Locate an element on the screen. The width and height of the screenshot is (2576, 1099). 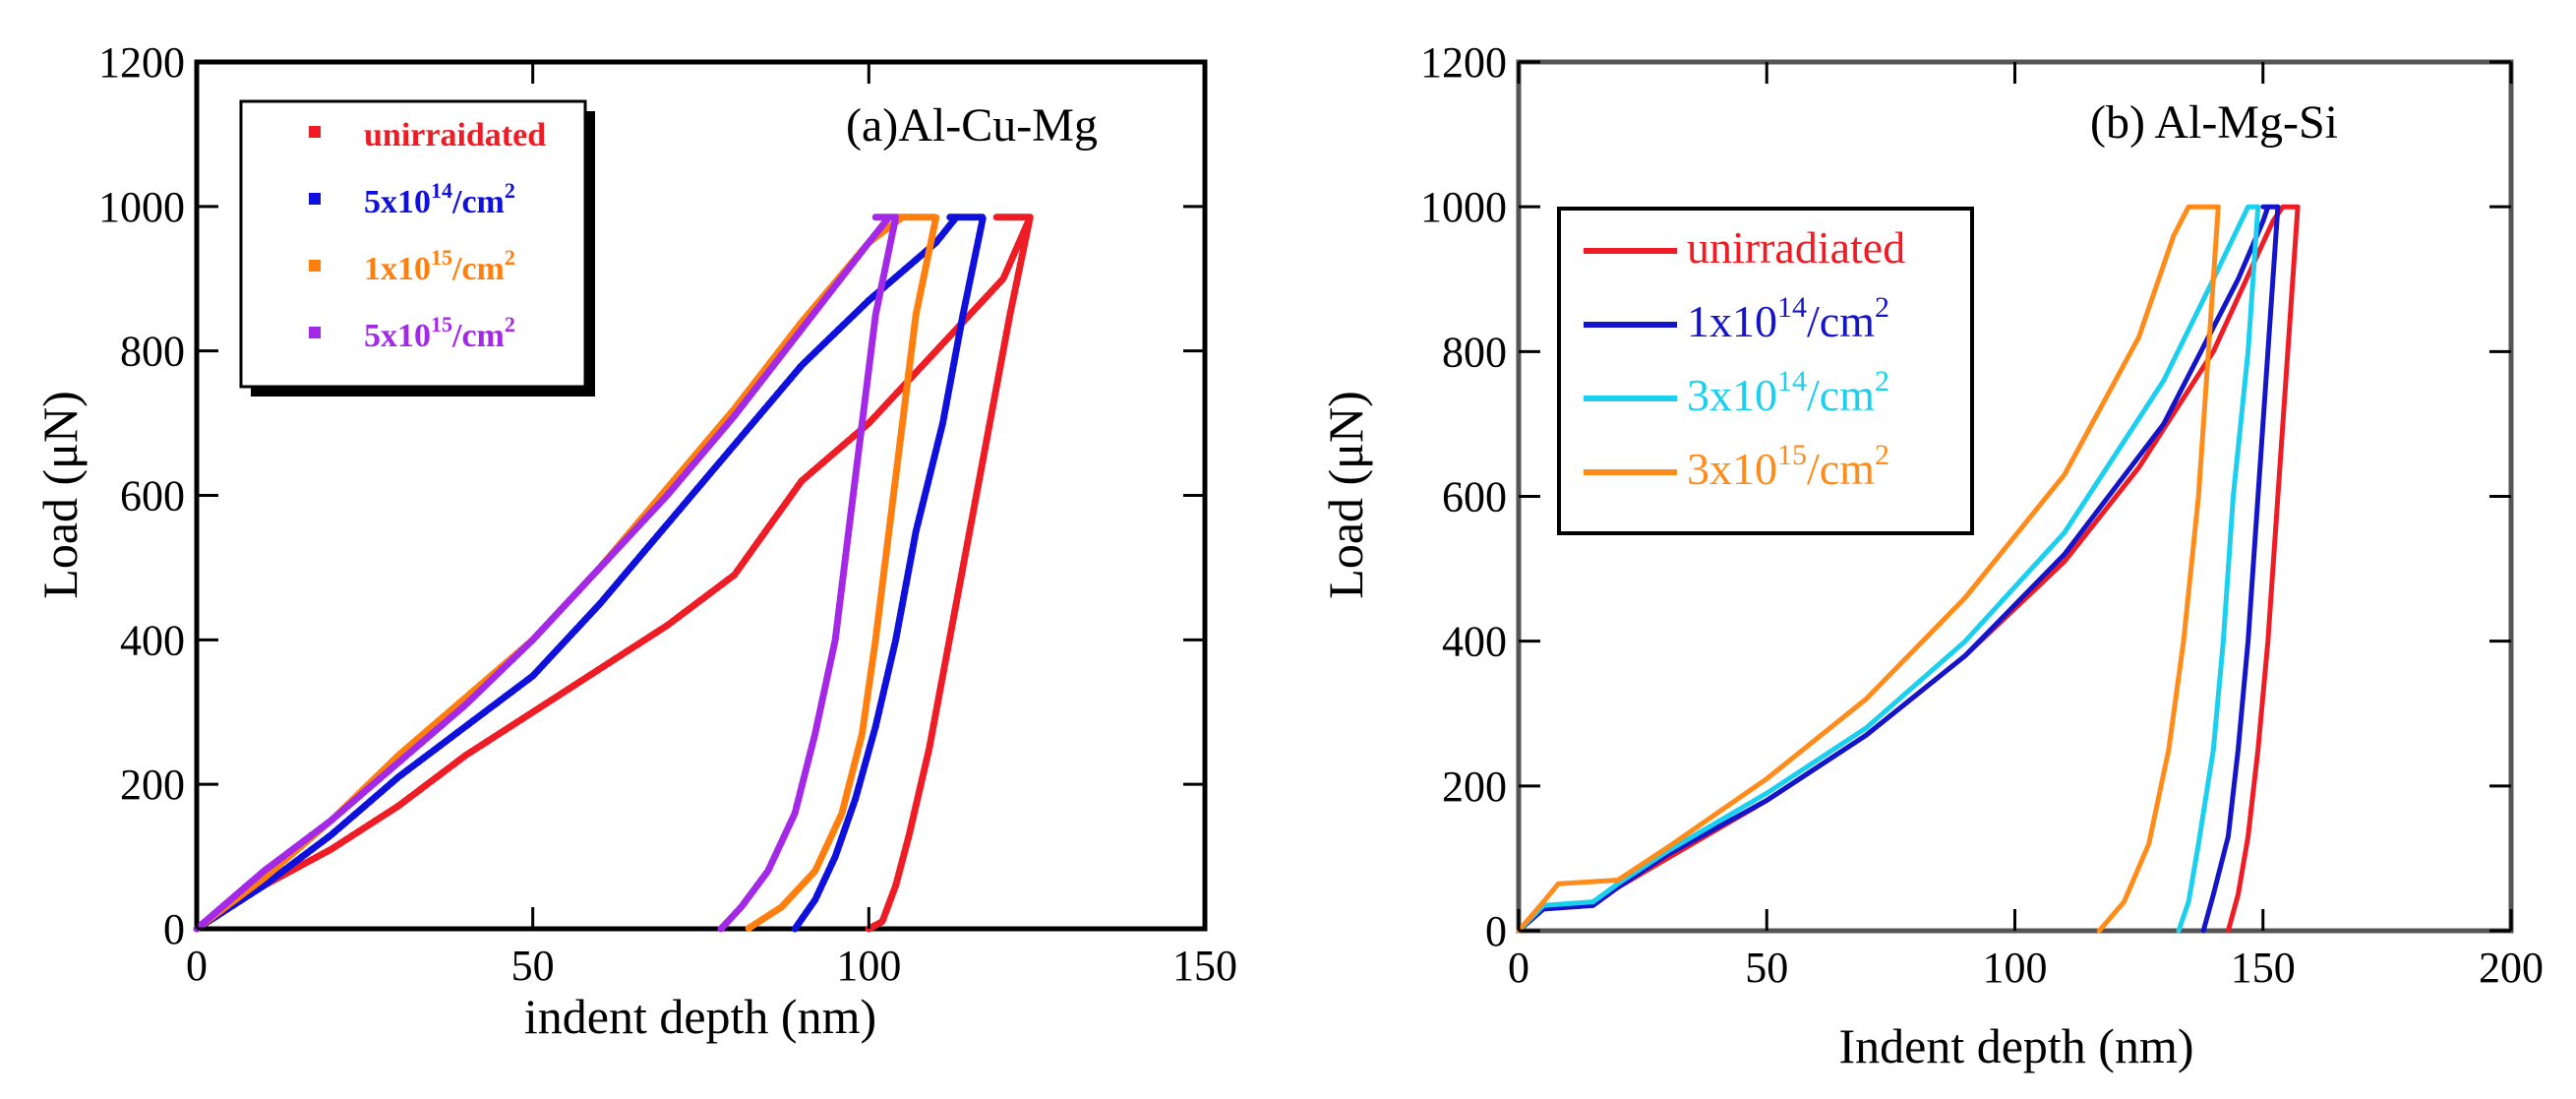
panel-a-y-tick-label: 1200 is located at coordinates (141, 62).